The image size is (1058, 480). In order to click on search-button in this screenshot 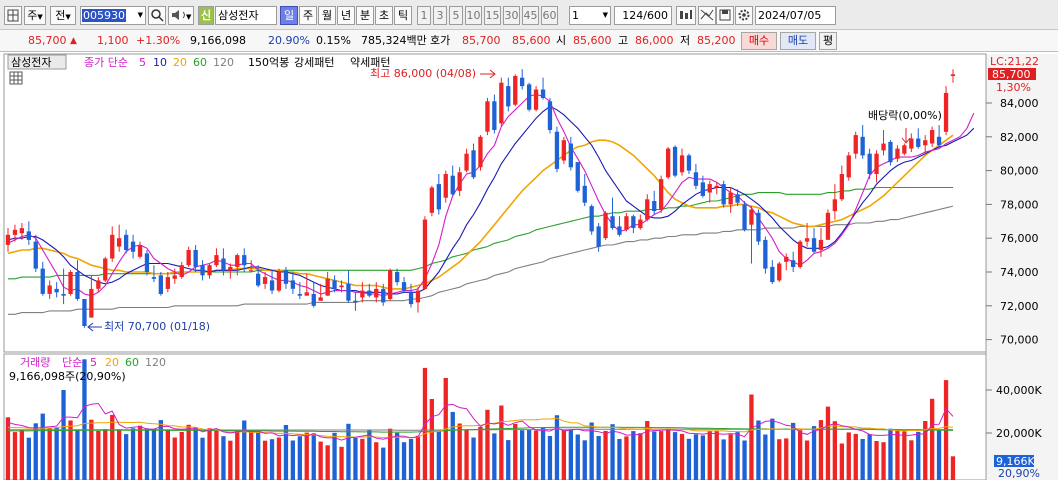, I will do `click(157, 15)`.